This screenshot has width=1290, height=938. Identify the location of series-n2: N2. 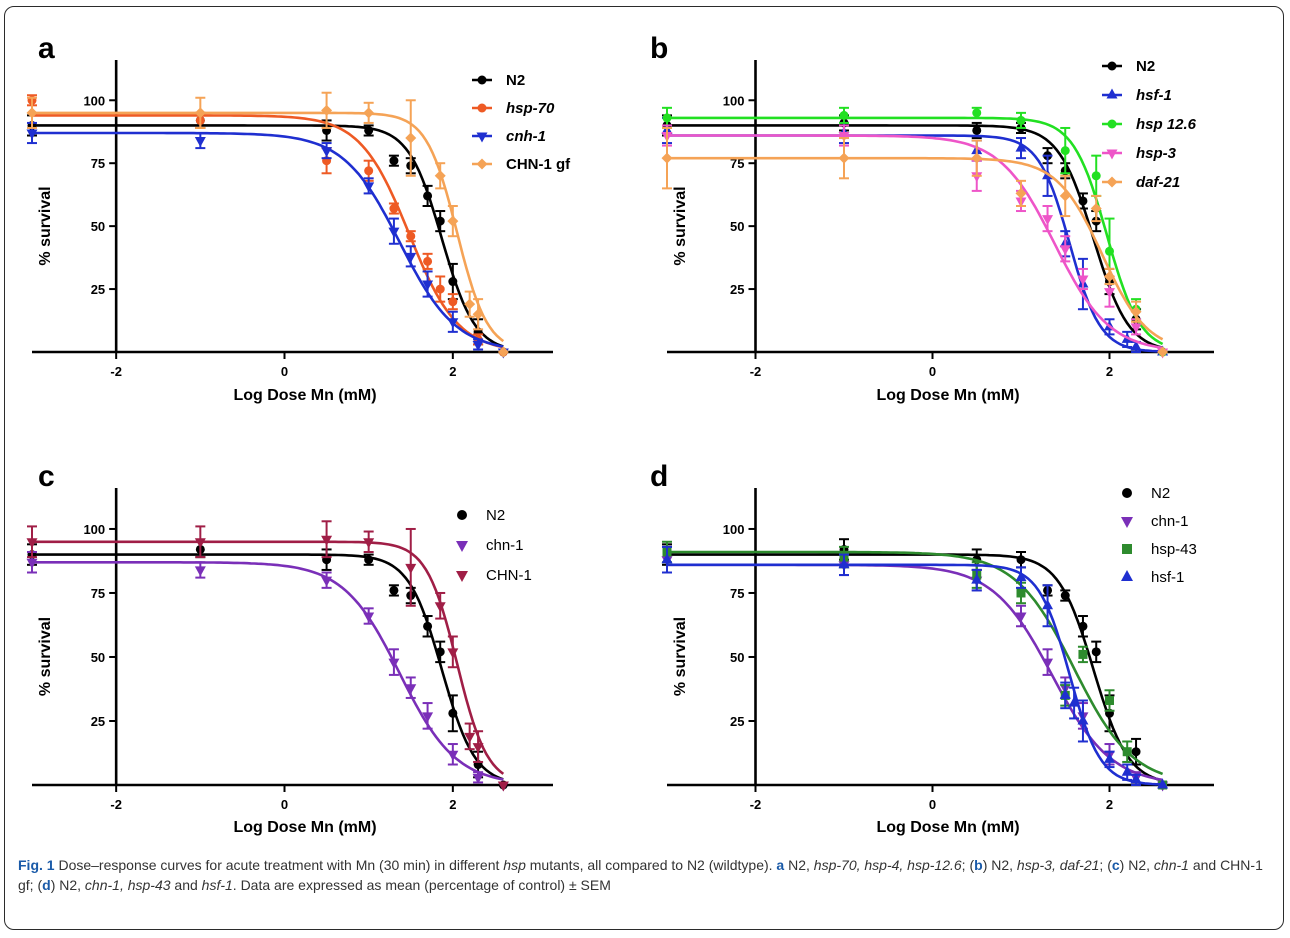
(267, 648).